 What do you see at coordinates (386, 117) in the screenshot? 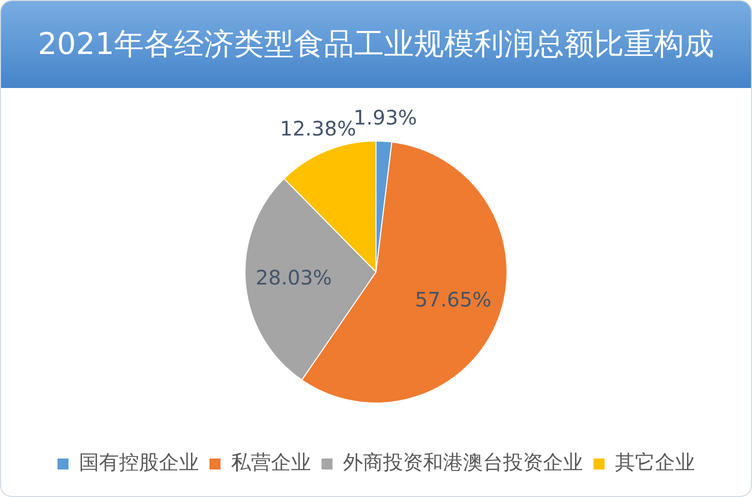
I see `data-label: 1.93%` at bounding box center [386, 117].